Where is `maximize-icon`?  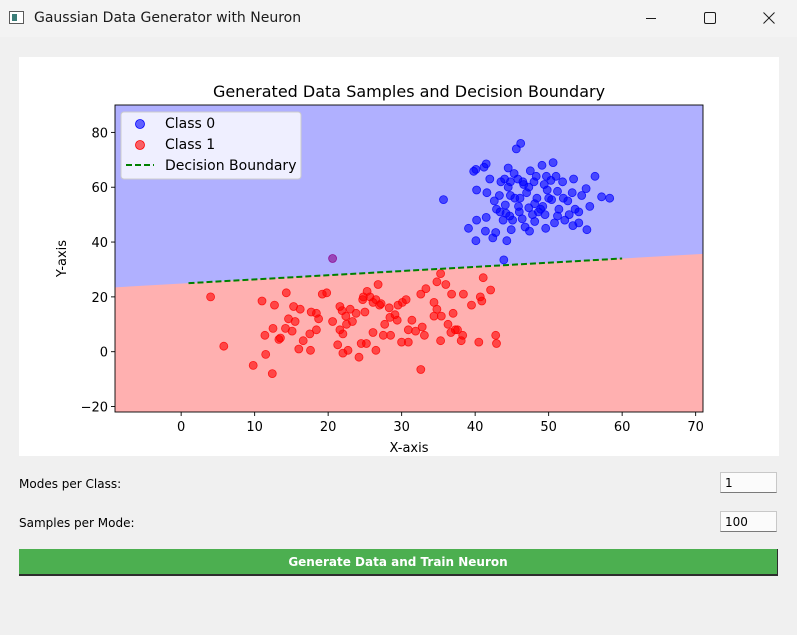
maximize-icon is located at coordinates (710, 18).